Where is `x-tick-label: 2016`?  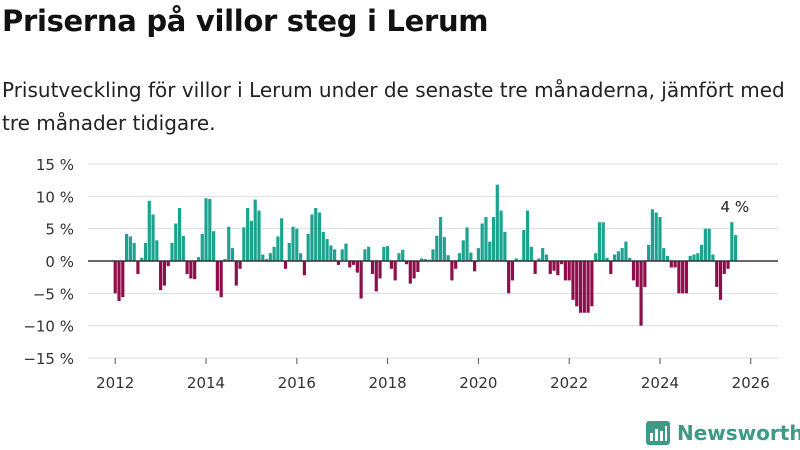 x-tick-label: 2016 is located at coordinates (297, 383).